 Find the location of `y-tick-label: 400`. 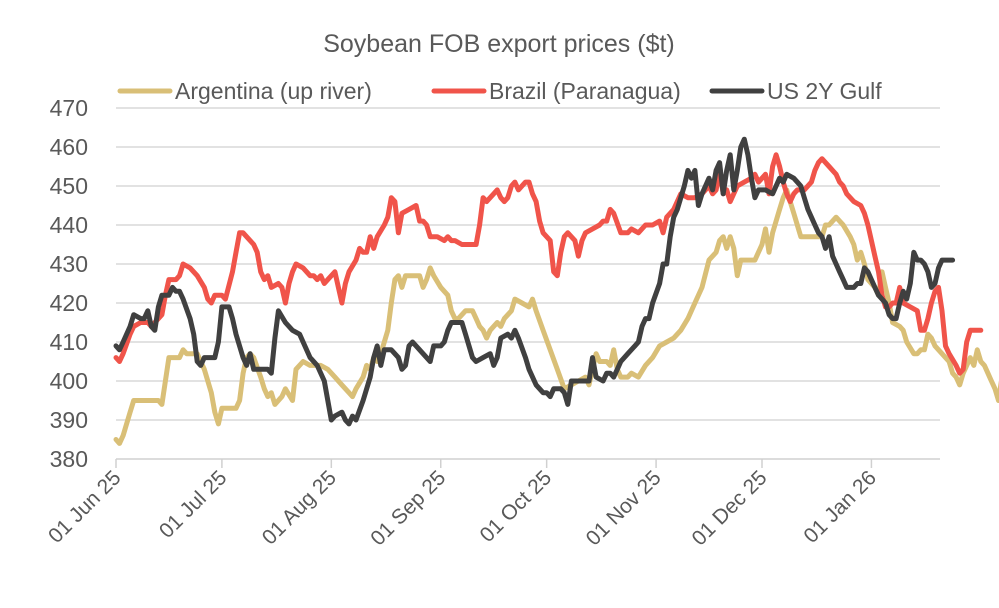

y-tick-label: 400 is located at coordinates (69, 381).